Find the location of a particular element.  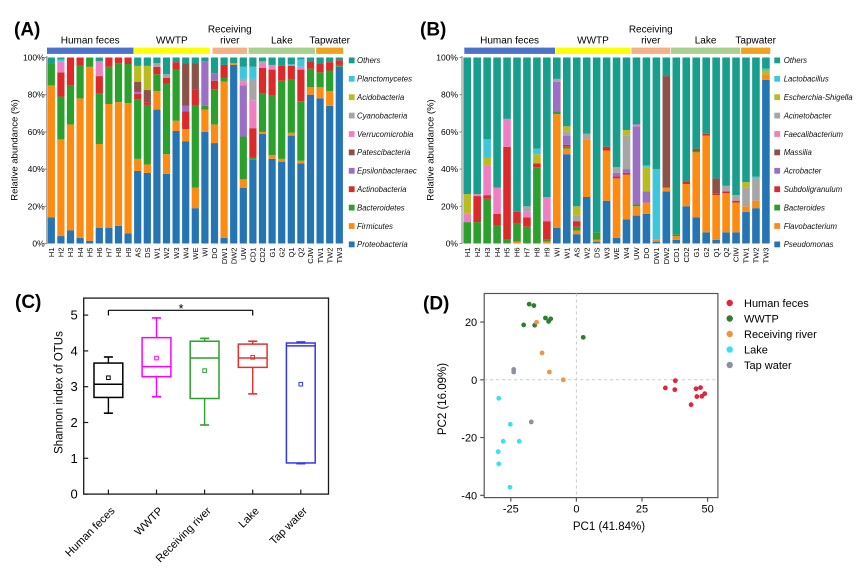

svg-text: Bacteroidetes is located at coordinates (381, 207).